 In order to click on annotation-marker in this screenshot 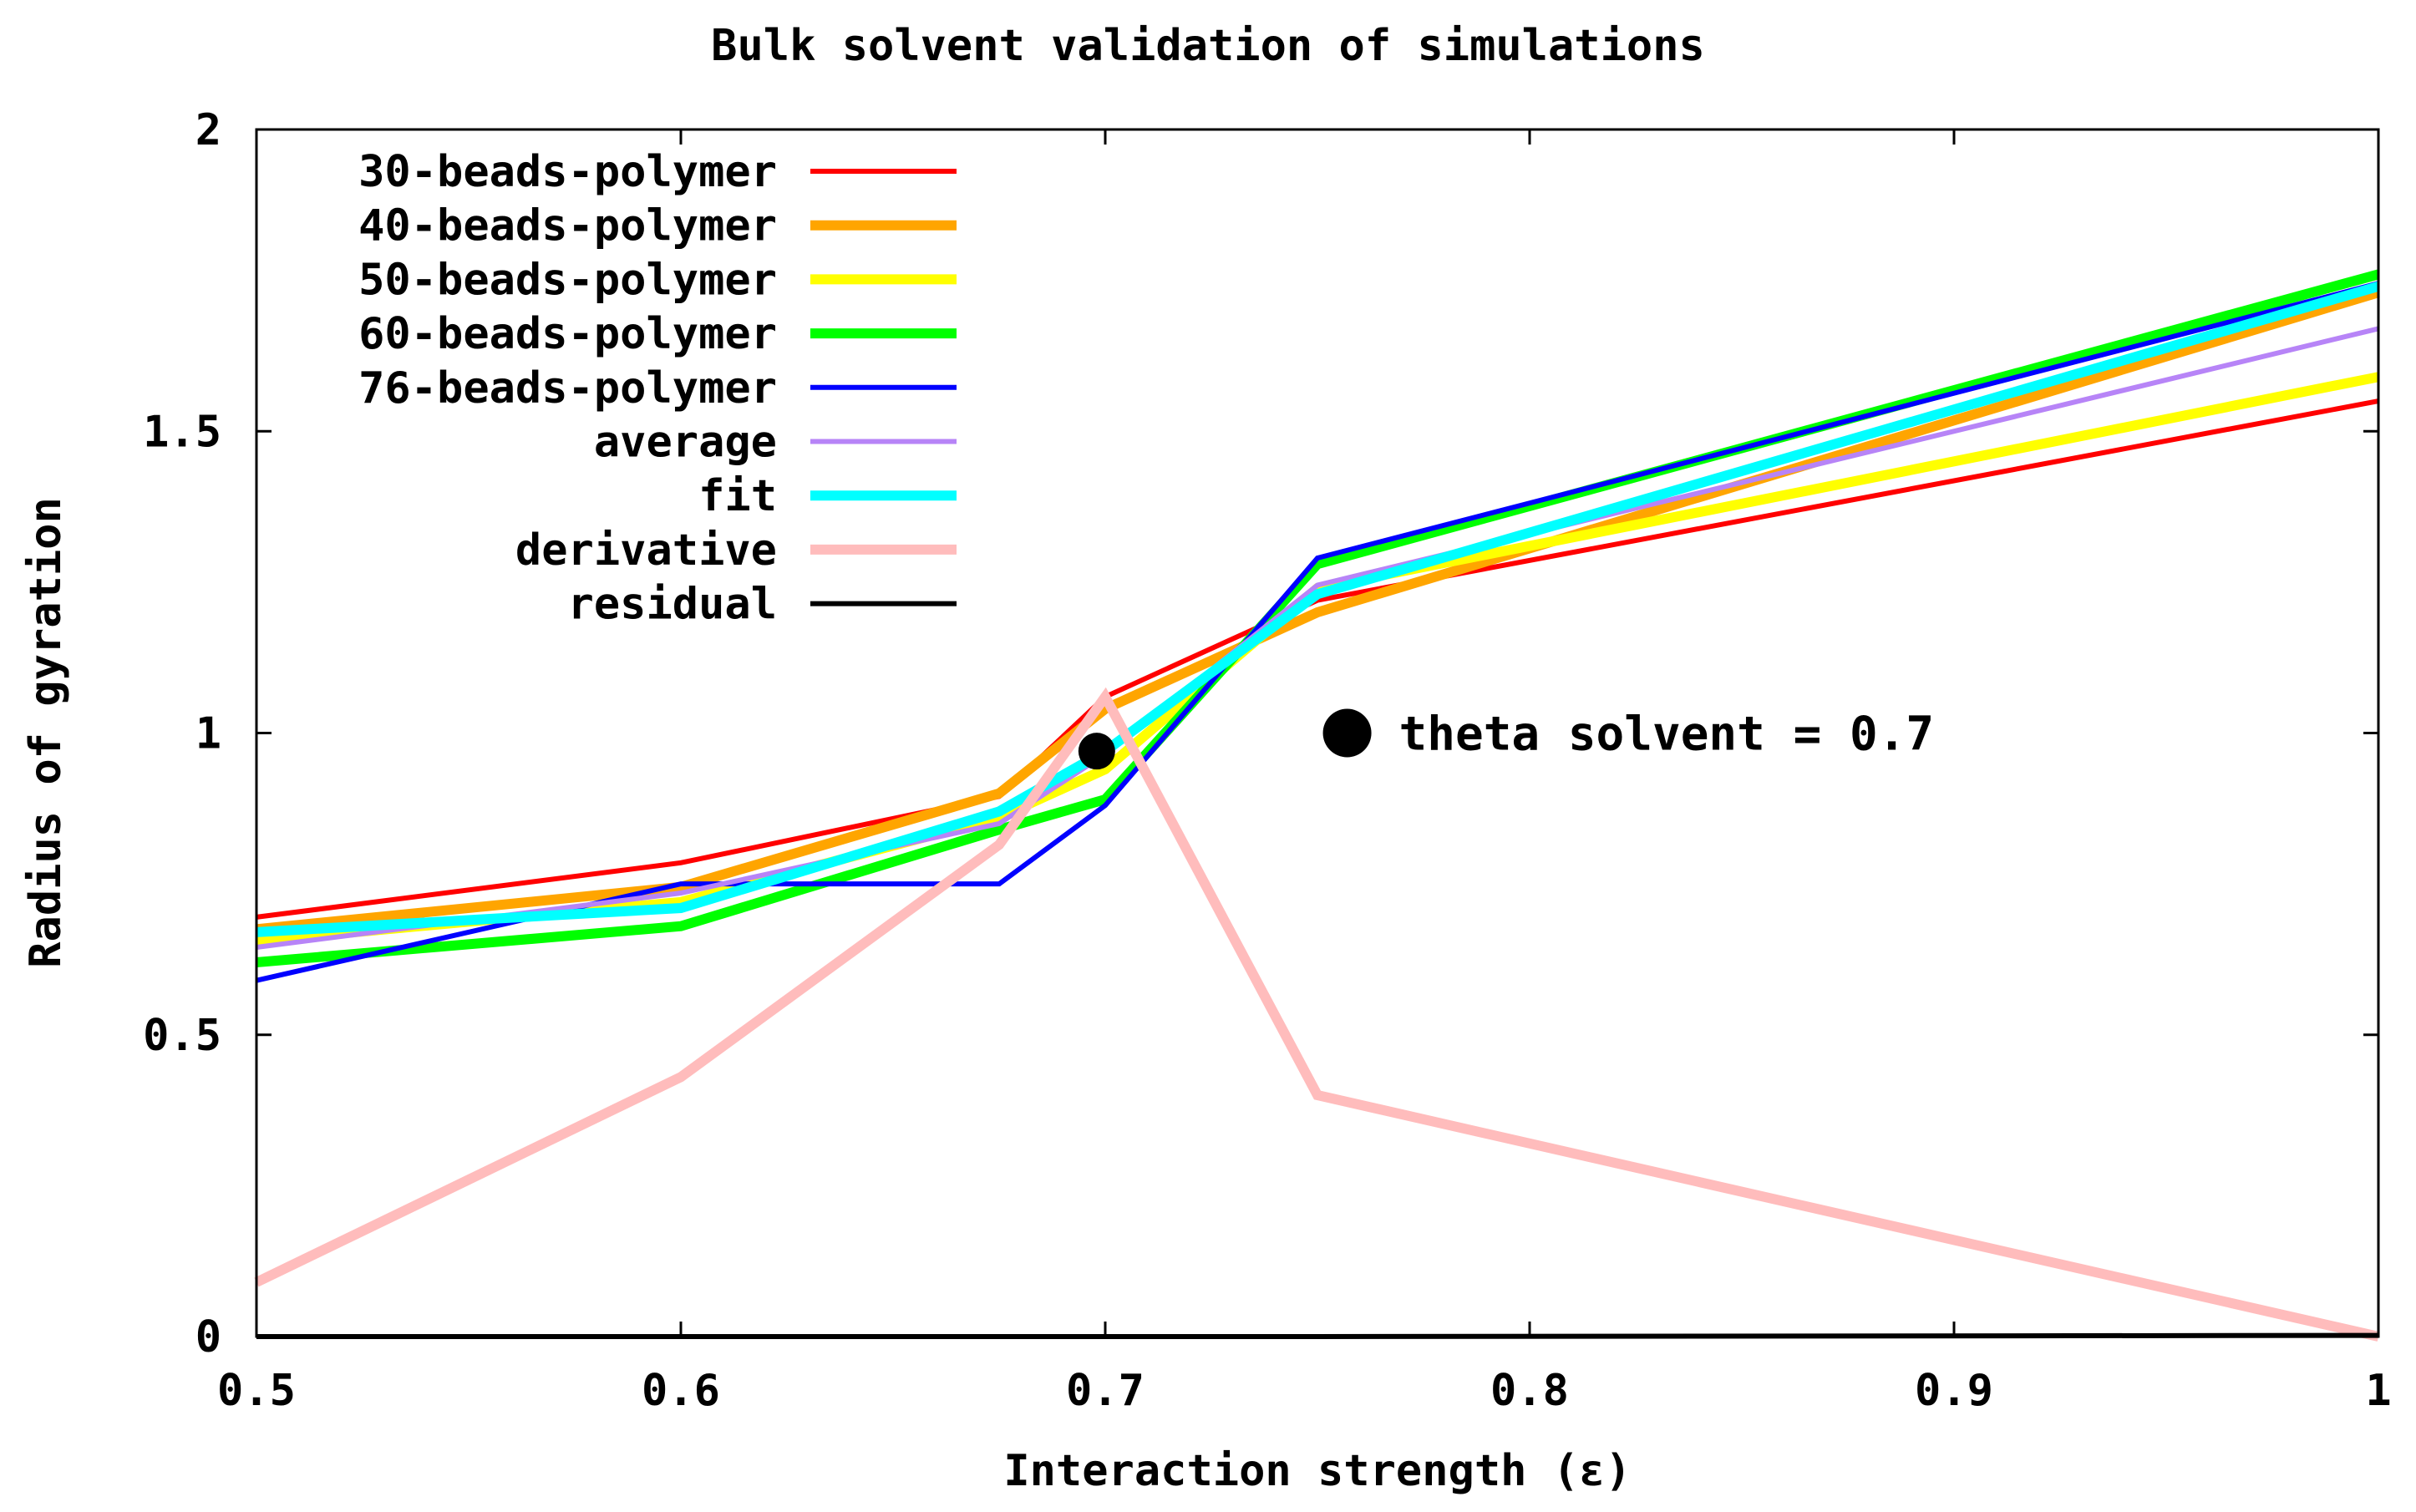, I will do `click(1347, 733)`.